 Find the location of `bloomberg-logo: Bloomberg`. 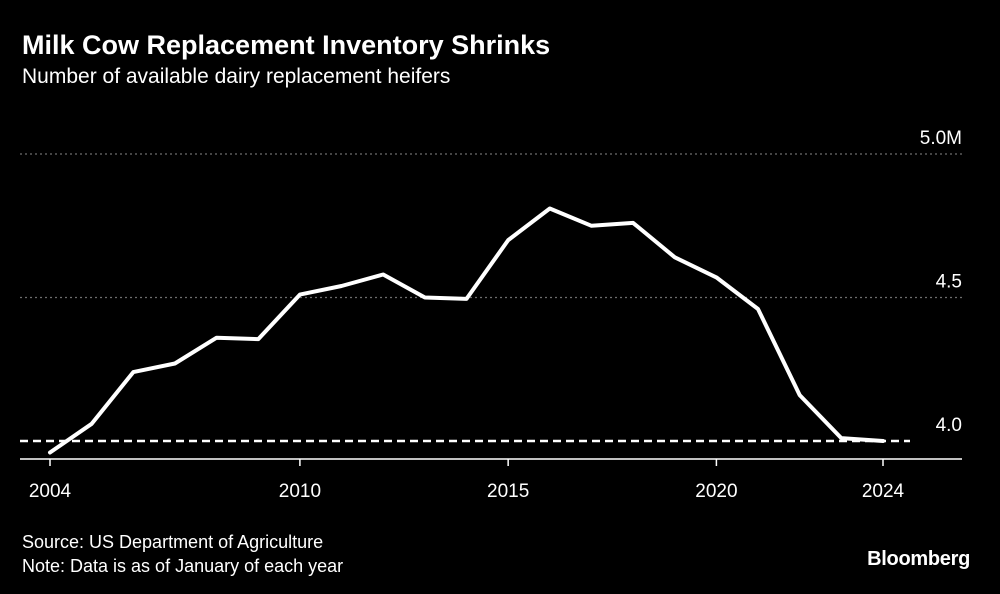

bloomberg-logo: Bloomberg is located at coordinates (918, 559).